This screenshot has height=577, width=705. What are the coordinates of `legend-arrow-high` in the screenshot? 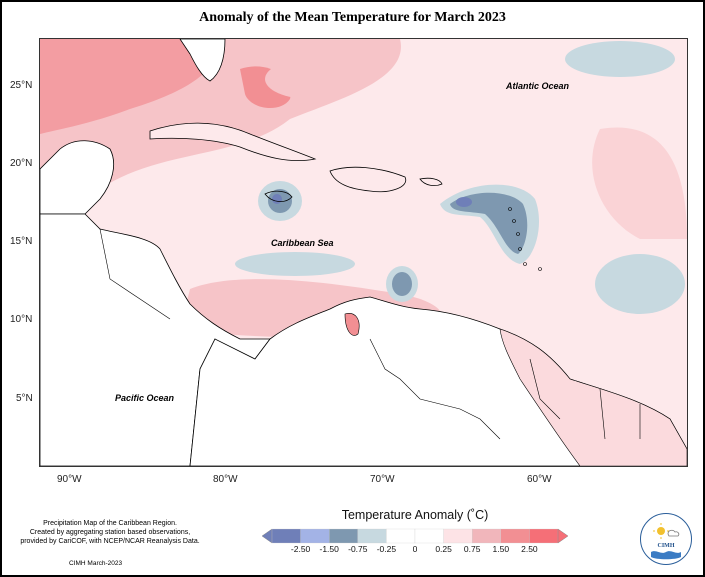 It's located at (562, 536).